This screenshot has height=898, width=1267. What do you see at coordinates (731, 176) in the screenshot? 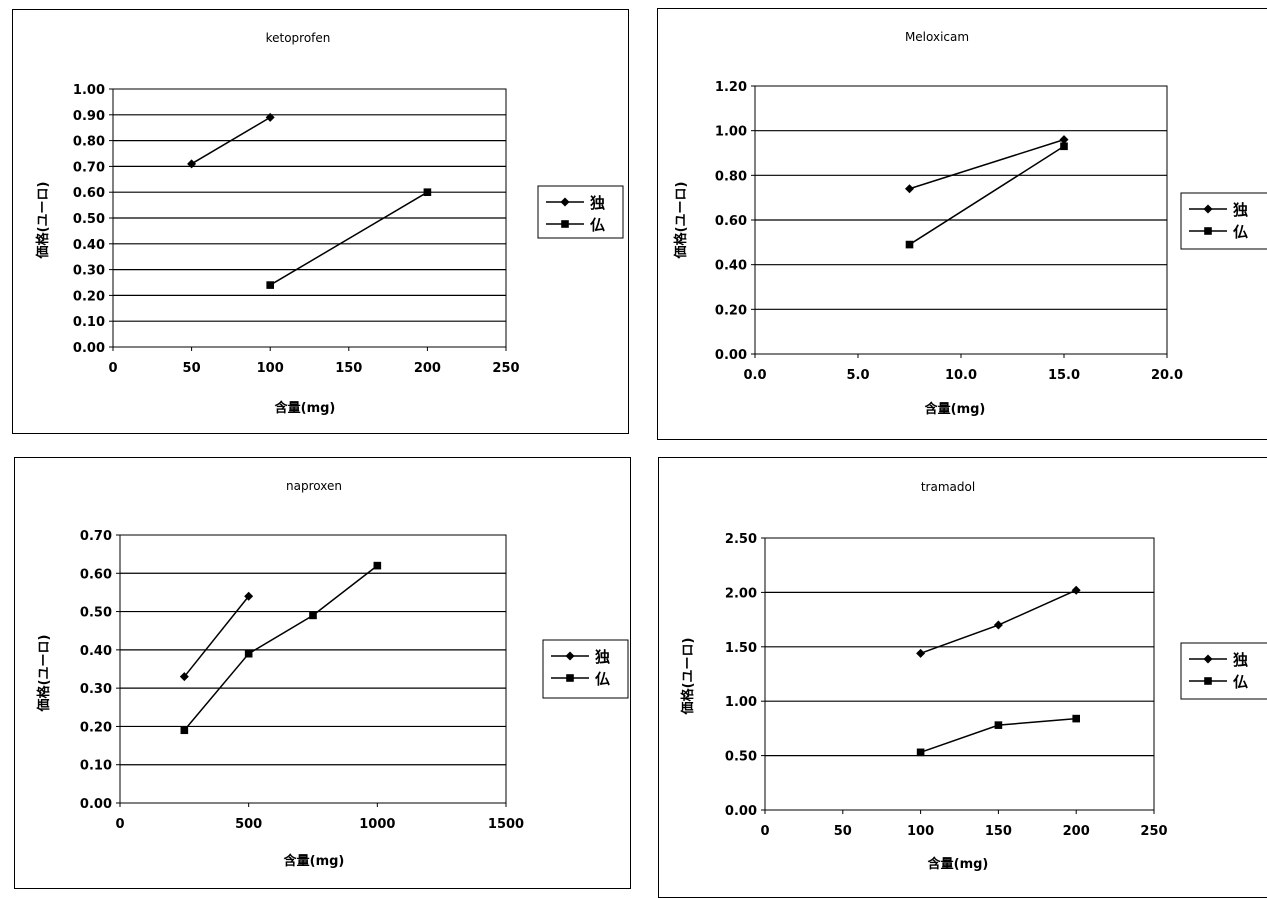
I see `meloxicam-y-tick-label: 0.80` at bounding box center [731, 176].